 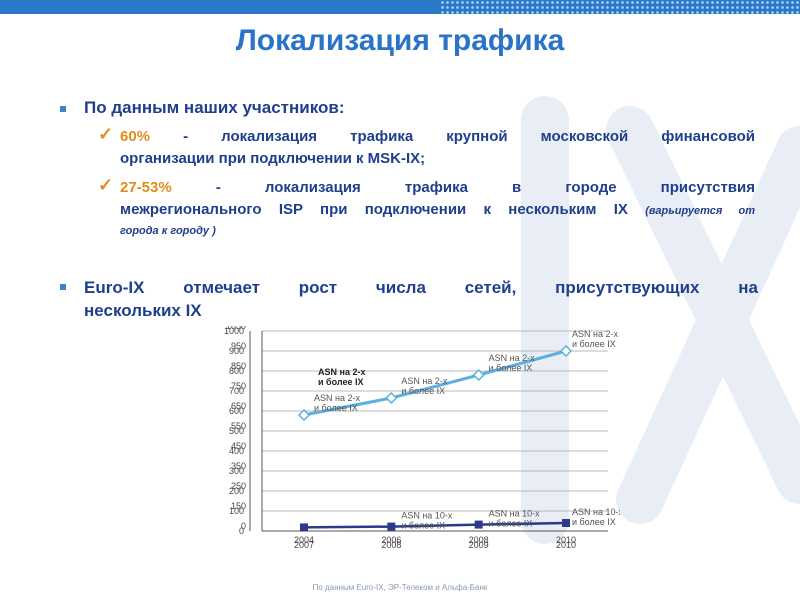 I want to click on y-tick-label: 500, so click(x=236, y=431).